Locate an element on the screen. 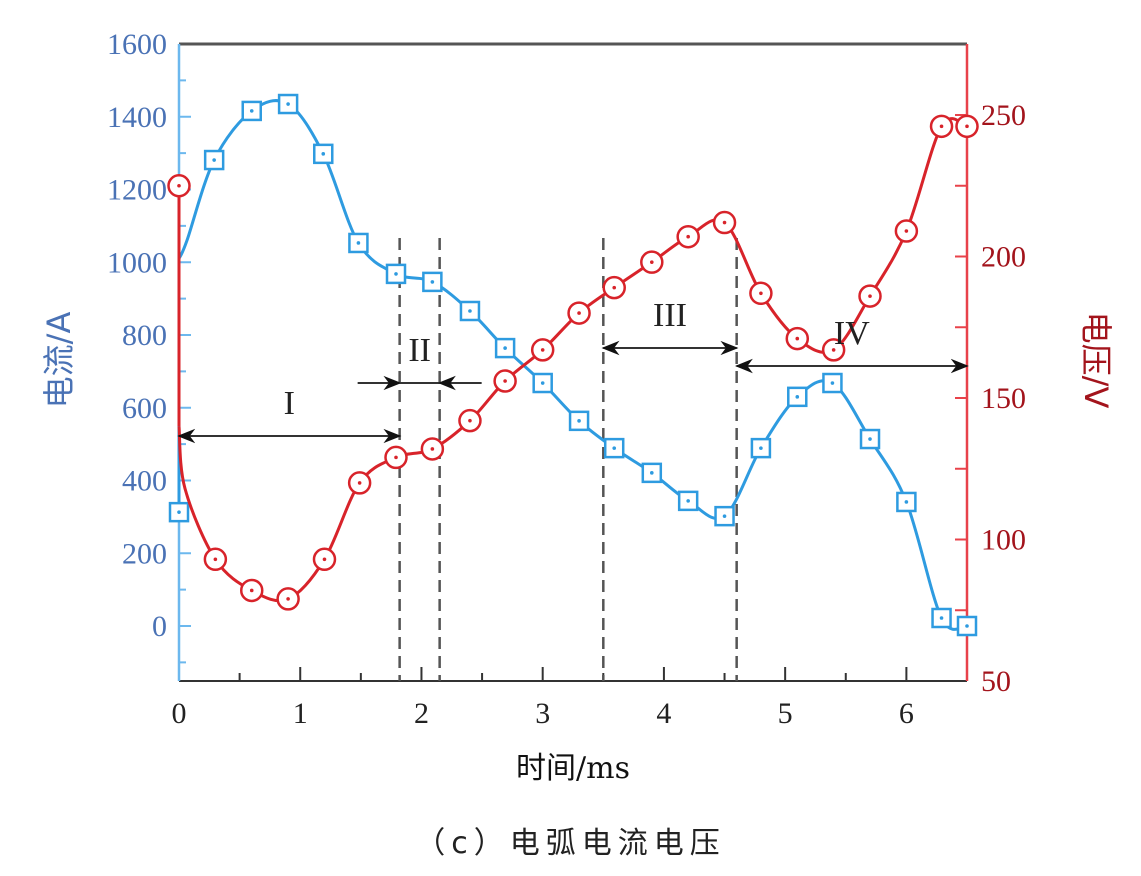 Image resolution: width=1141 pixels, height=876 pixels. right-tick-label: 150 is located at coordinates (1003, 398).